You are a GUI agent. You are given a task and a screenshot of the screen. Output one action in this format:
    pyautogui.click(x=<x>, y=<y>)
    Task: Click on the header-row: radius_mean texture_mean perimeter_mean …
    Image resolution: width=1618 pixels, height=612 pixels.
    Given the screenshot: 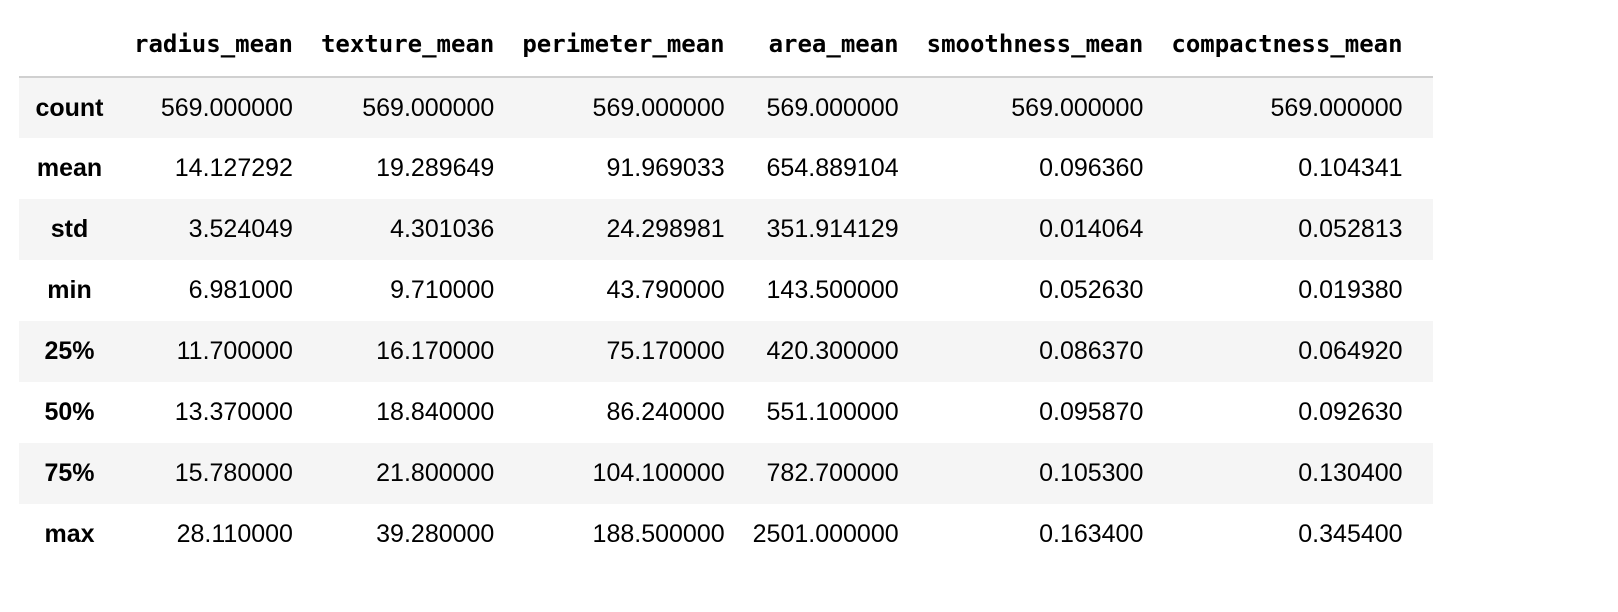 What is the action you would take?
    pyautogui.click(x=726, y=45)
    